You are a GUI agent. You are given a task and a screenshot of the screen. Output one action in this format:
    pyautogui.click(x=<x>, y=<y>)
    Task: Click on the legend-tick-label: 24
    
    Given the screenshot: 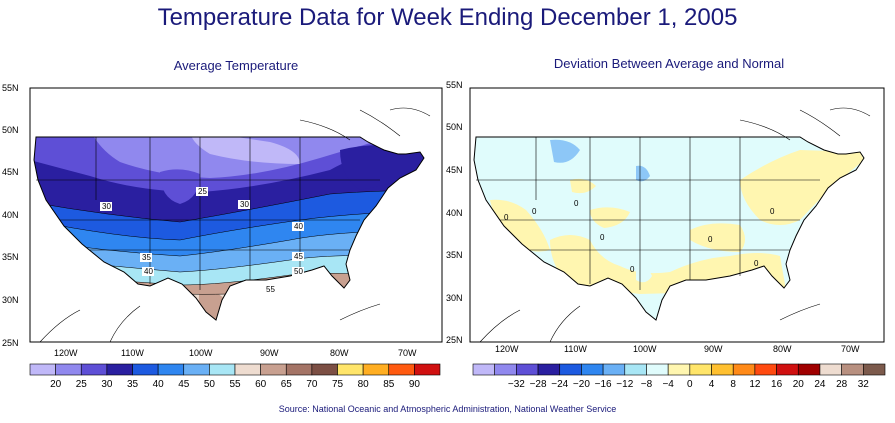 What is the action you would take?
    pyautogui.click(x=820, y=384)
    